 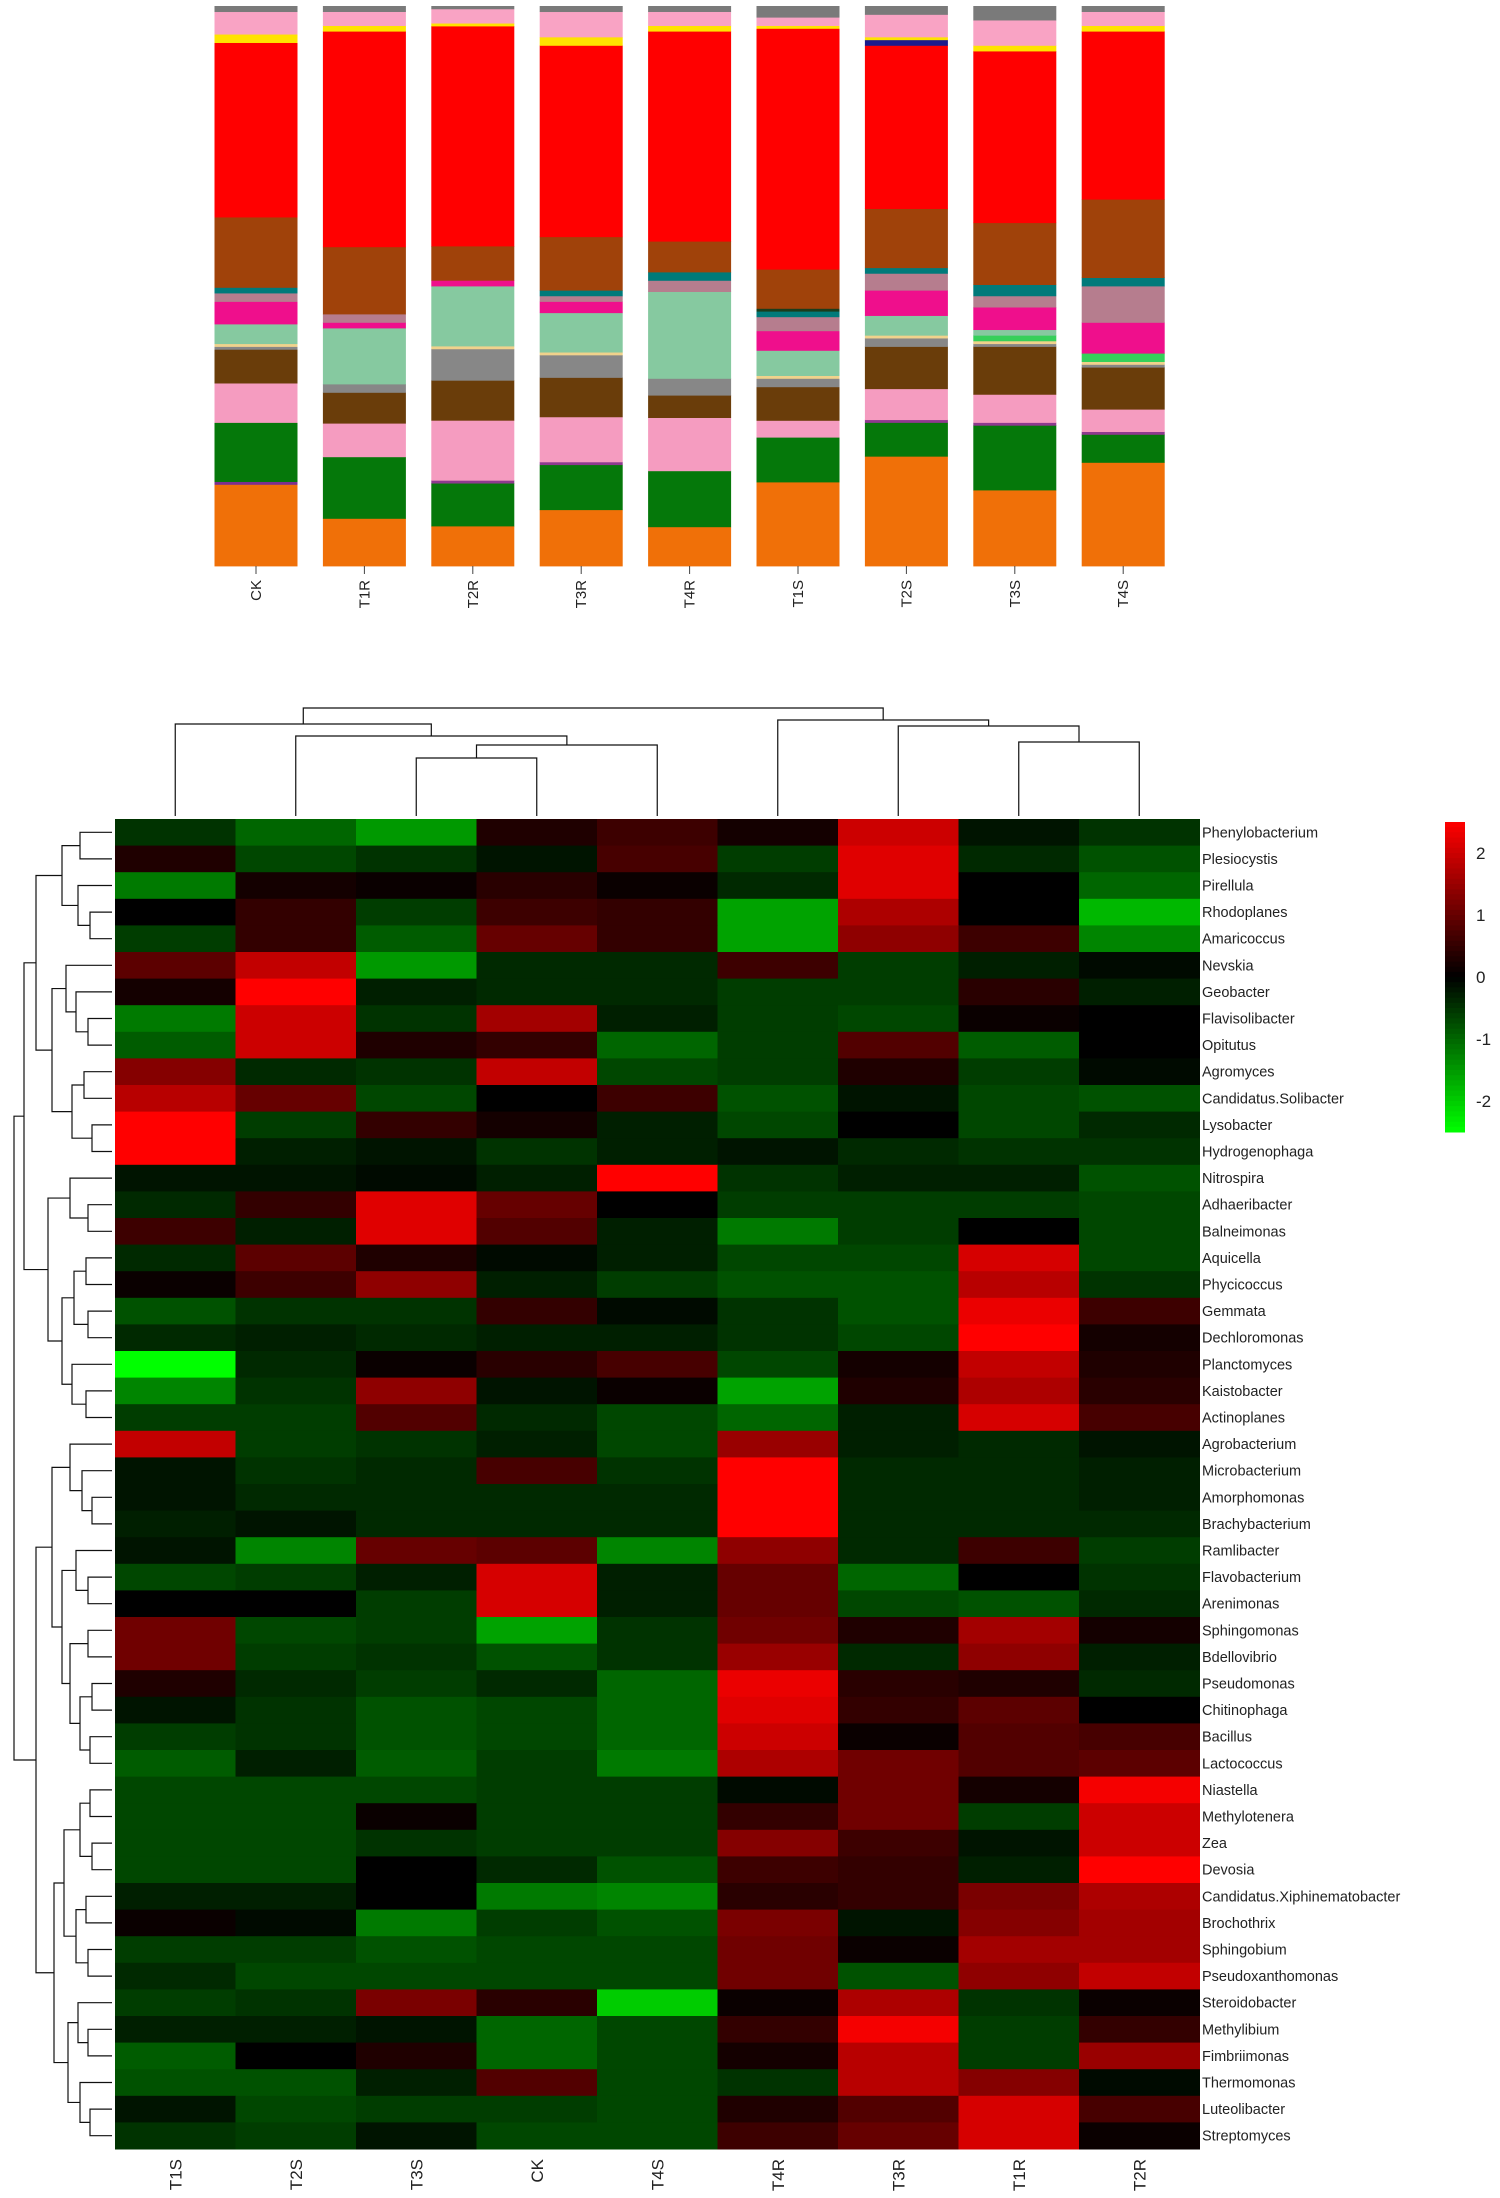 I want to click on color-key-tick-label: 2, so click(x=1480, y=853).